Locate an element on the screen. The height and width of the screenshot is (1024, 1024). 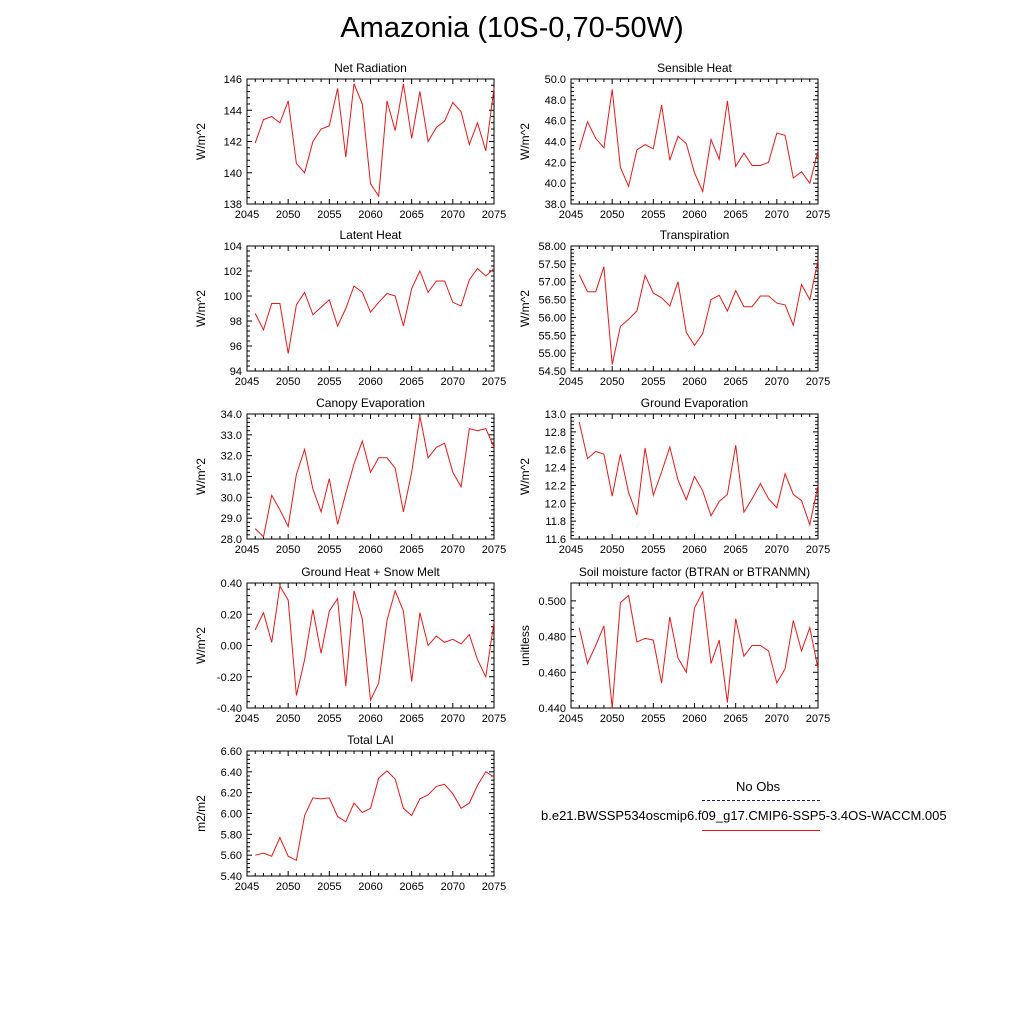
y-tick-label: 46.0 is located at coordinates (555, 122).